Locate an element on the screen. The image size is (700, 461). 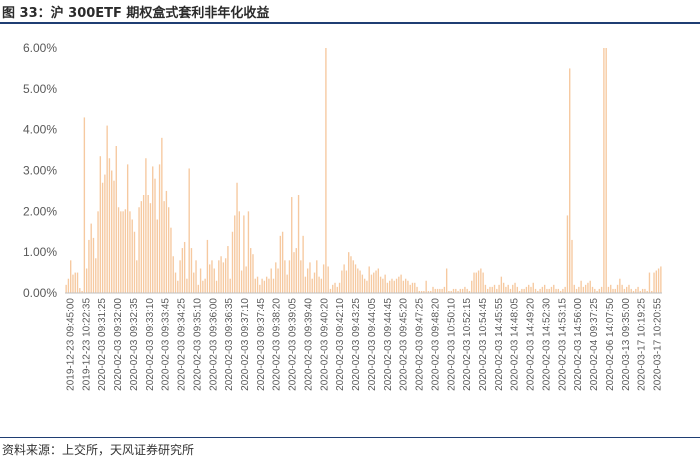
x-tick-label: 2020-02-03 09:35:10 is located at coordinates (197, 344).